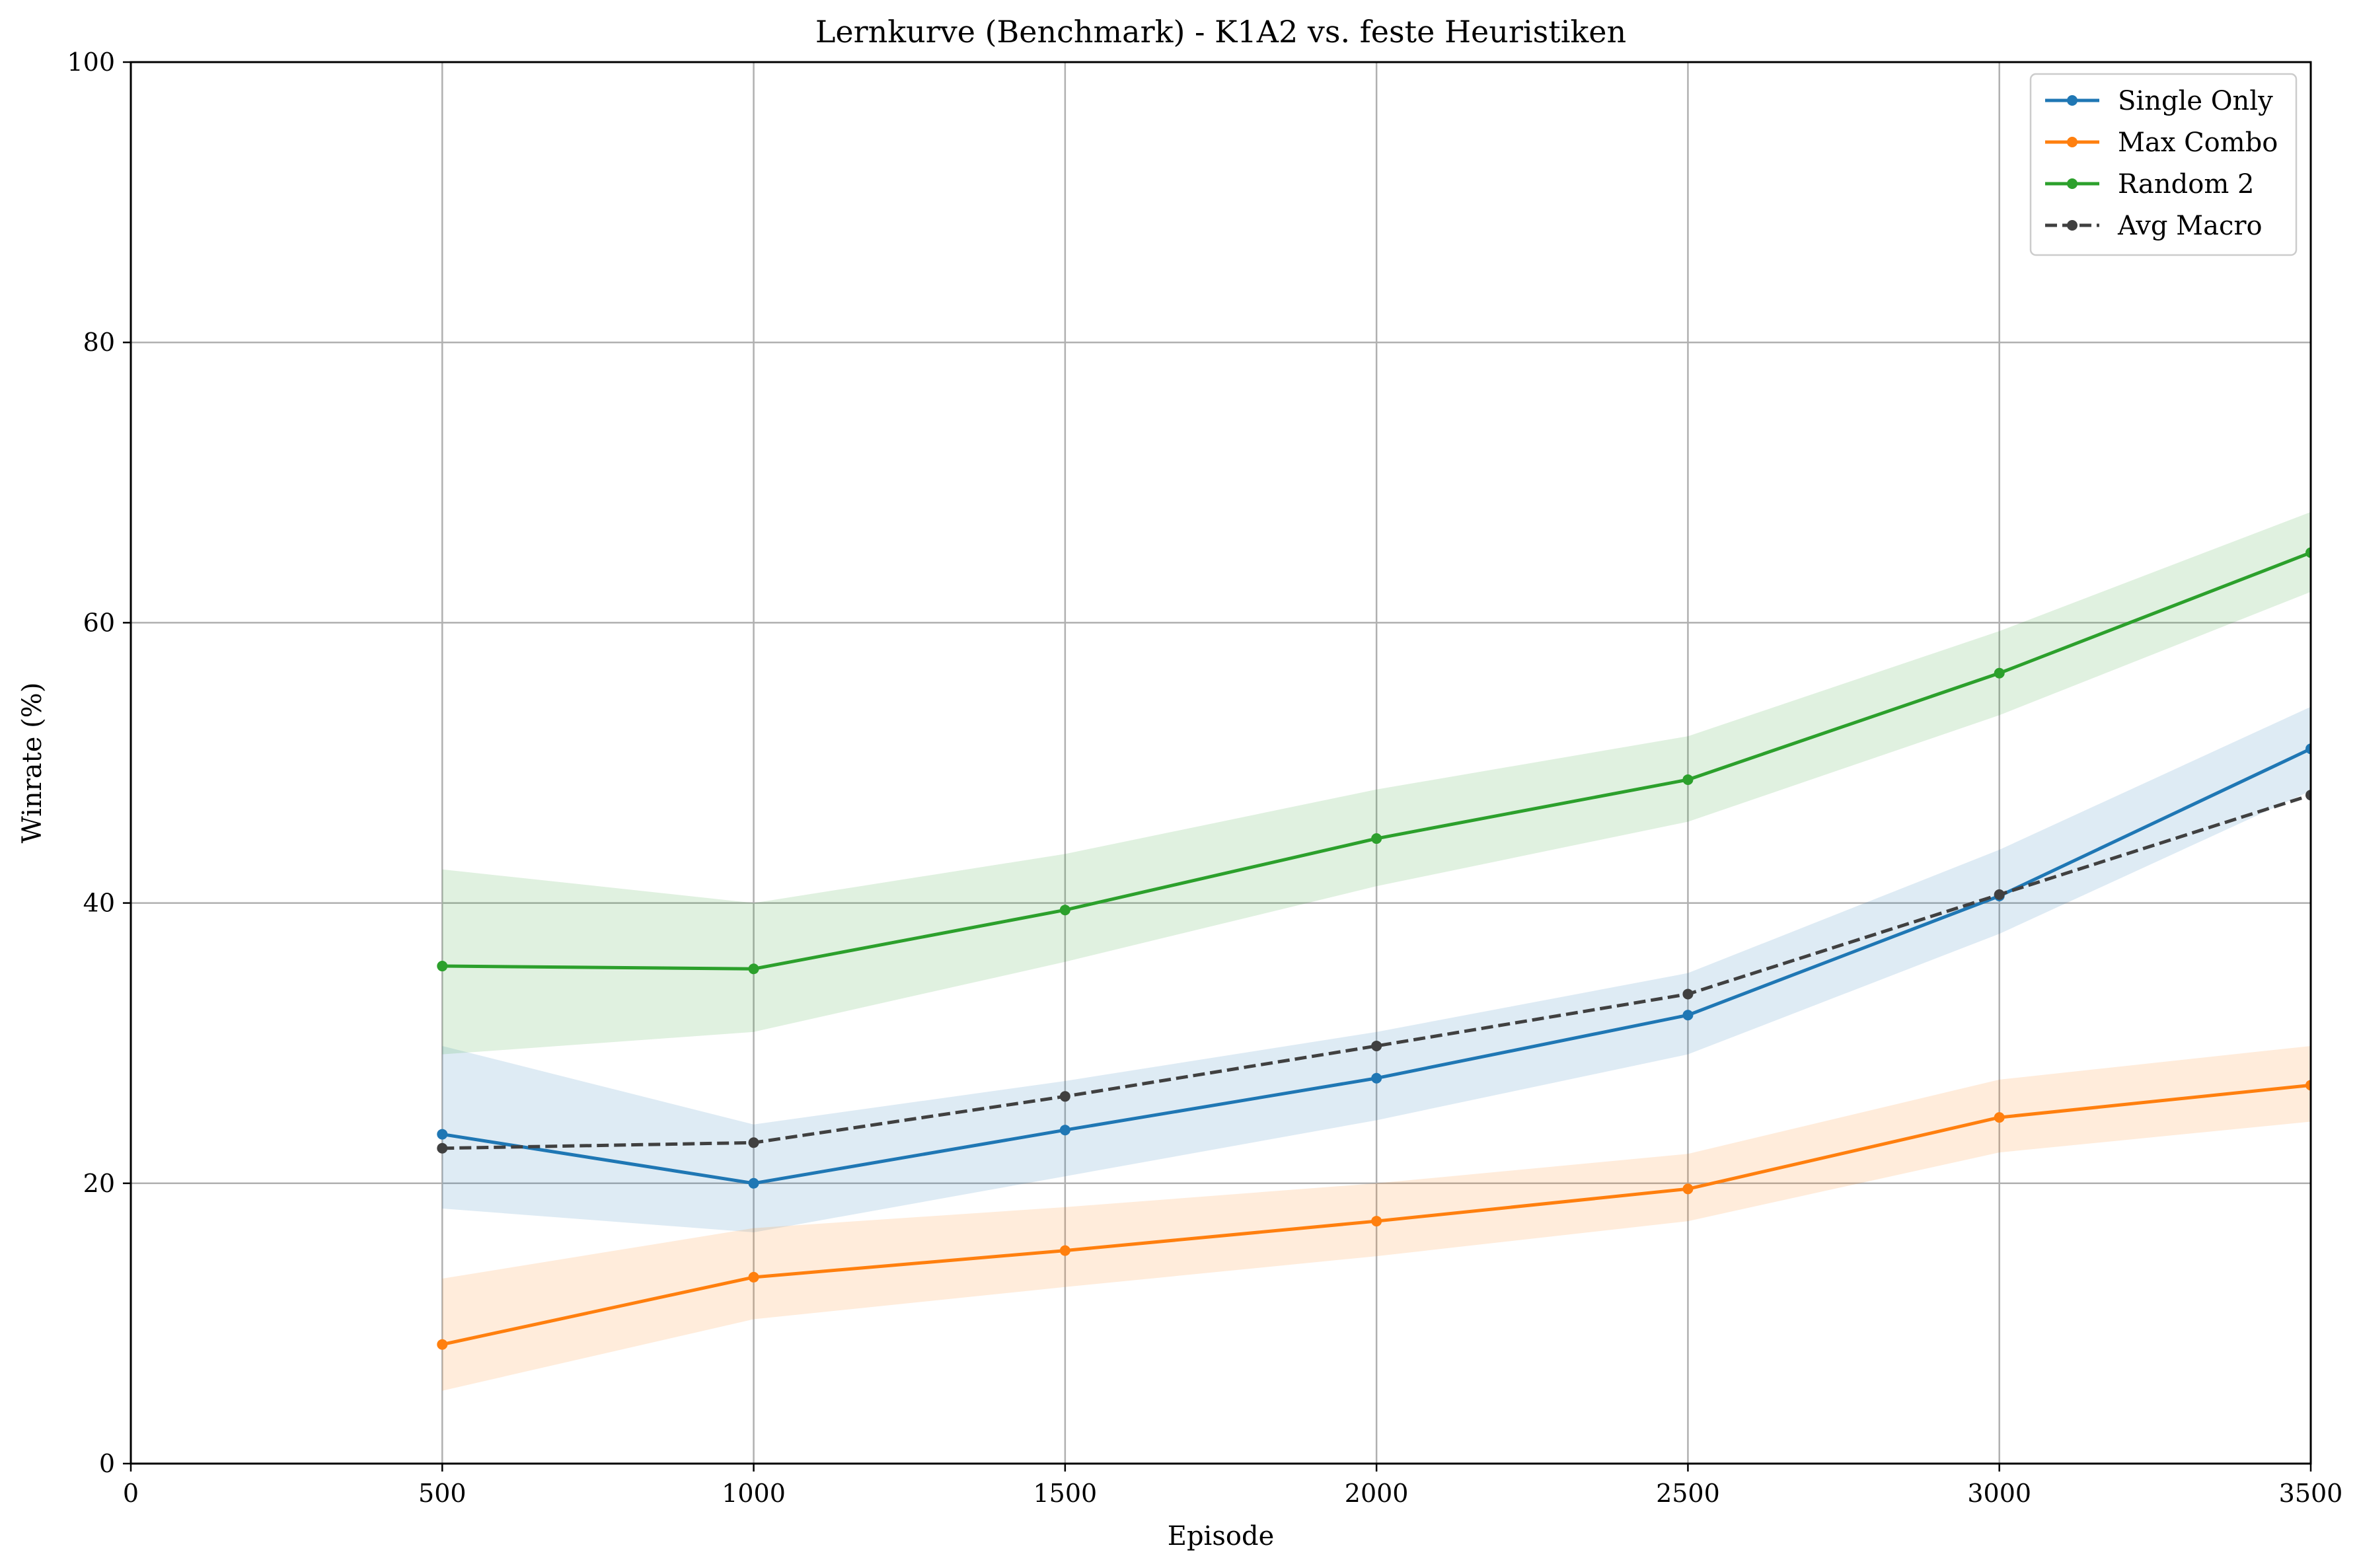  Describe the element at coordinates (99, 622) in the screenshot. I see `y-tick-label: 60` at that location.